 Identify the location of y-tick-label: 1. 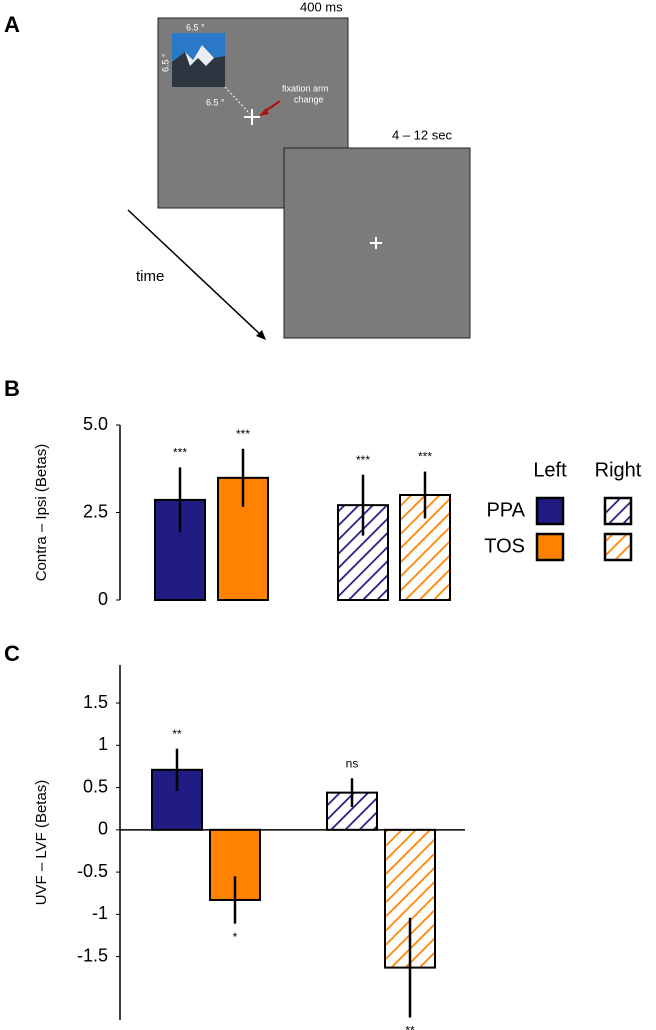
(103, 744).